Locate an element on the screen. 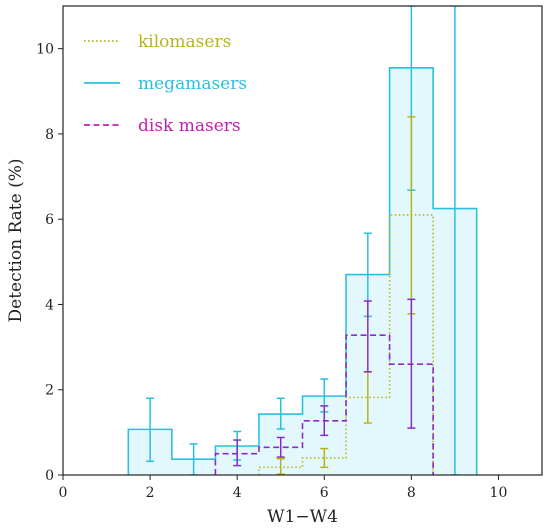 Image resolution: width=550 pixels, height=530 pixels. y-tick-label: 2 is located at coordinates (49, 391).